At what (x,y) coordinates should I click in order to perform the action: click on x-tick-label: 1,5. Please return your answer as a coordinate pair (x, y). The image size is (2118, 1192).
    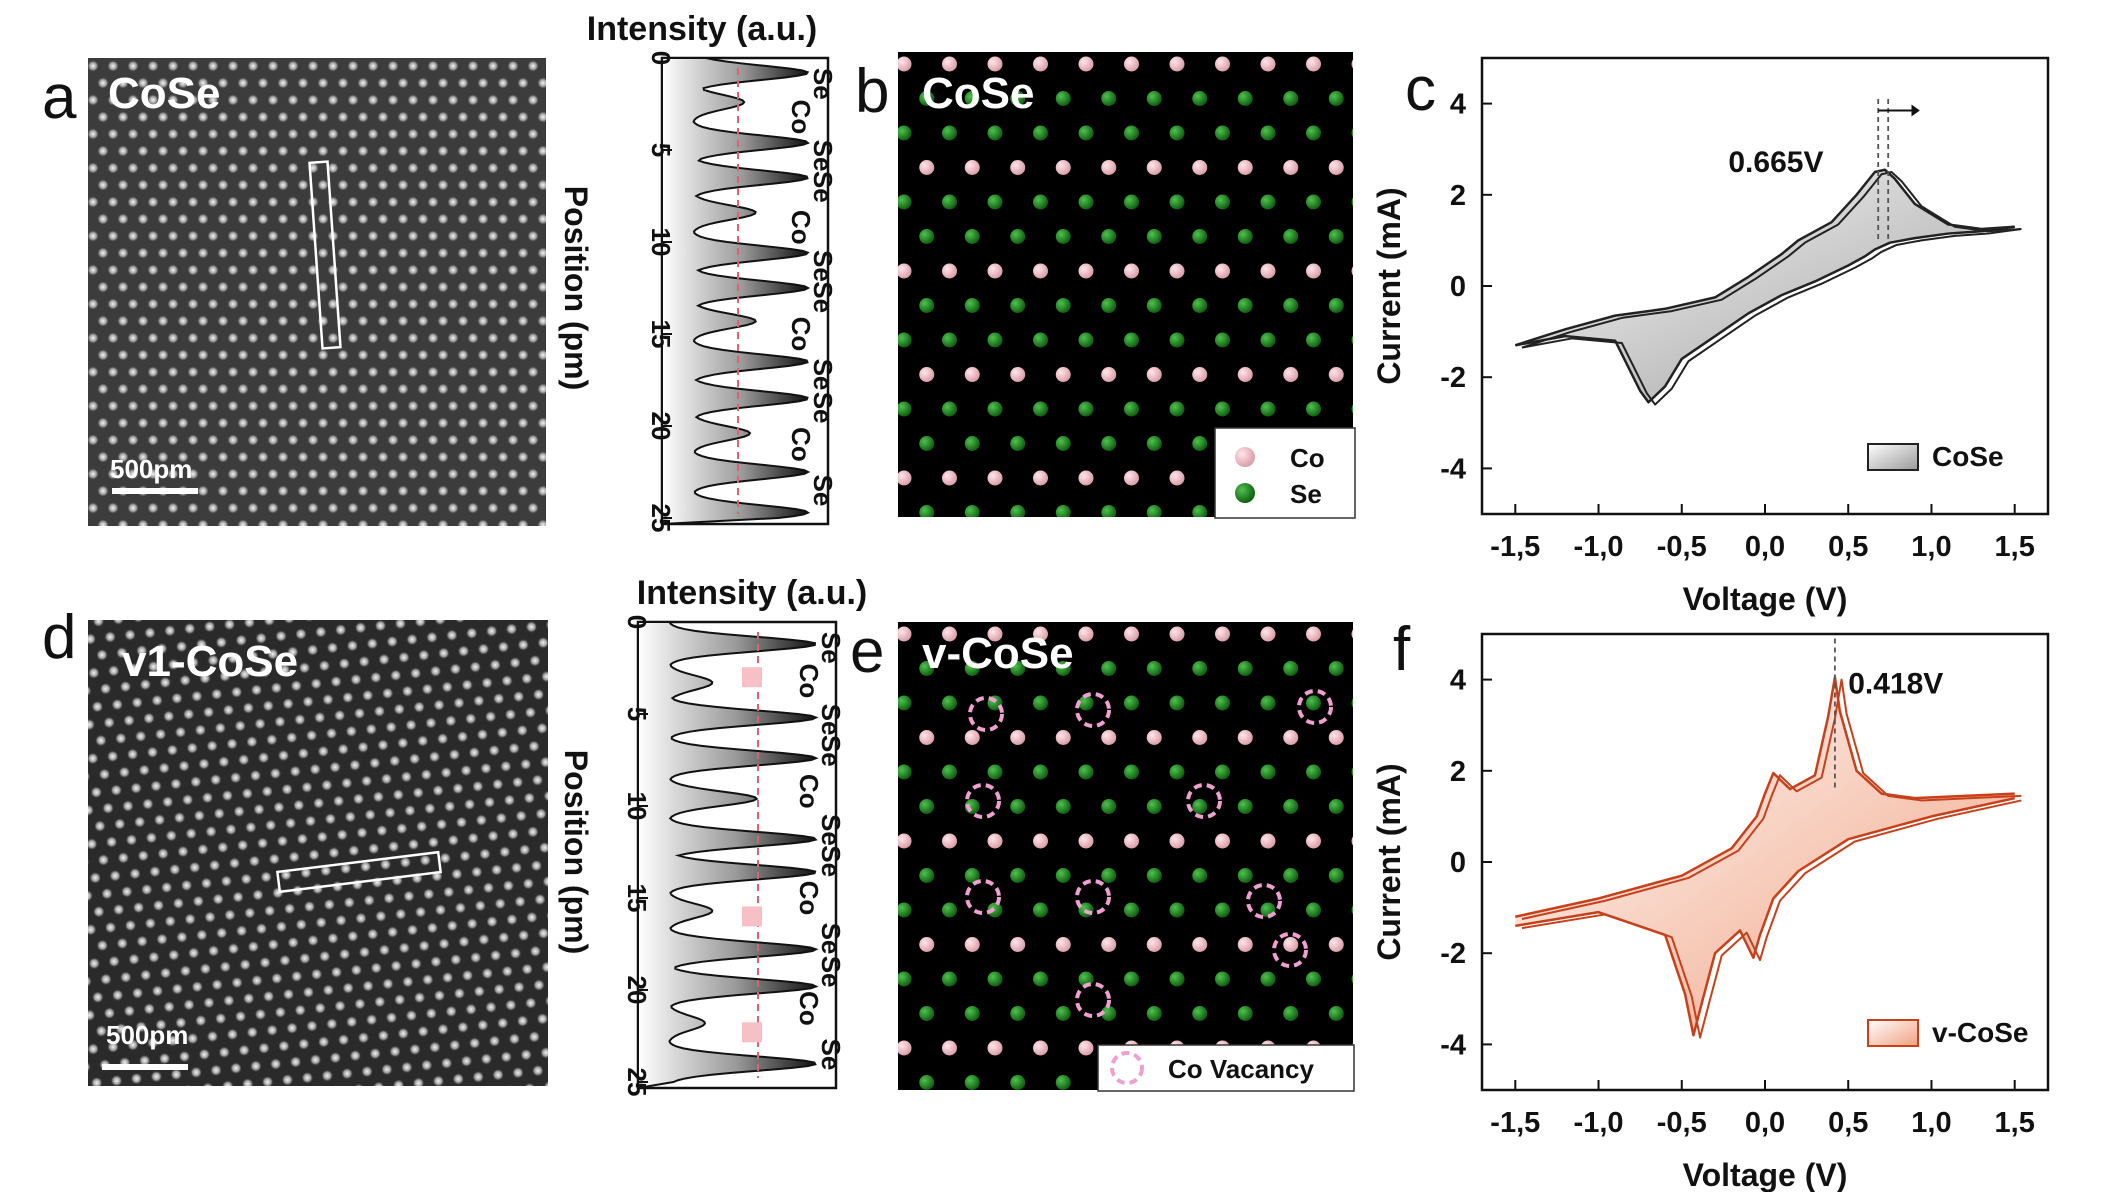
    Looking at the image, I should click on (2015, 1123).